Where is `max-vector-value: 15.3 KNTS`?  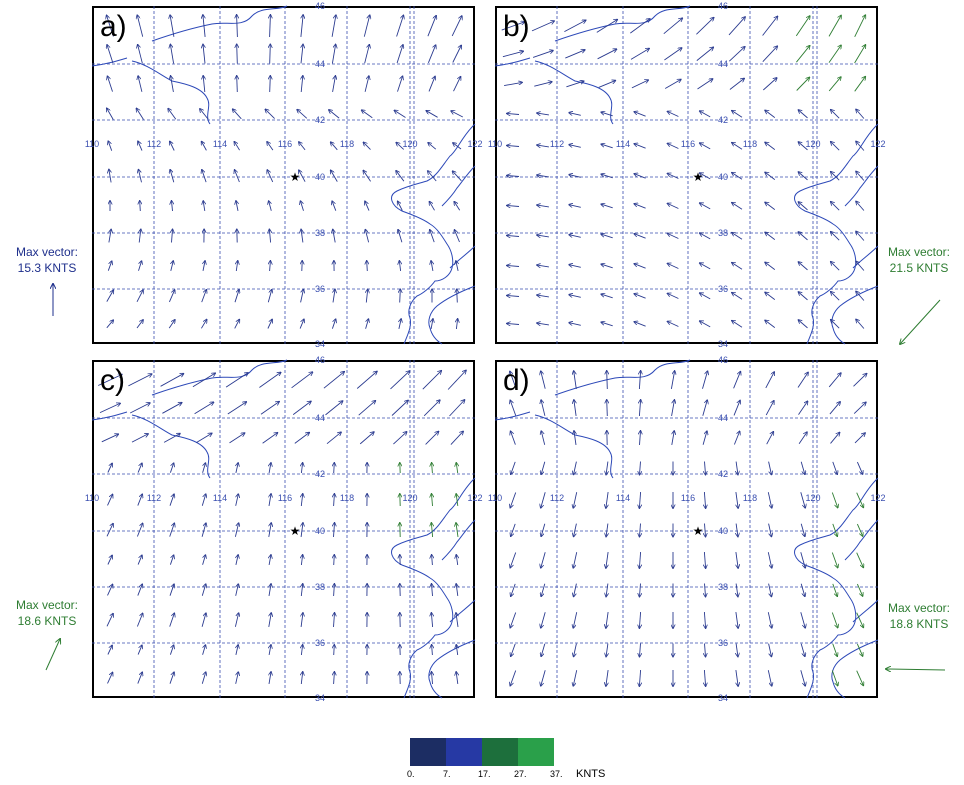
max-vector-value: 15.3 KNTS is located at coordinates (47, 268).